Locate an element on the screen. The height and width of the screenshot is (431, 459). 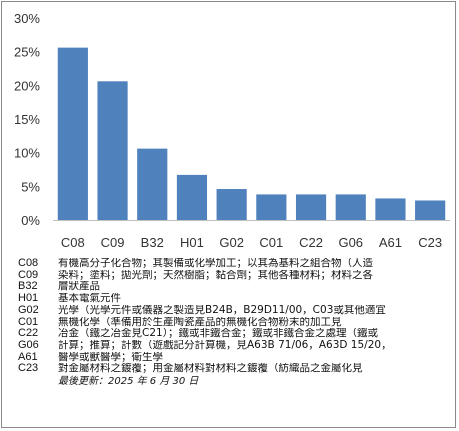
legend-description: 有機高分子化合物；其製備或化學加工；以其為基料之組合物（人造 is located at coordinates (215, 263).